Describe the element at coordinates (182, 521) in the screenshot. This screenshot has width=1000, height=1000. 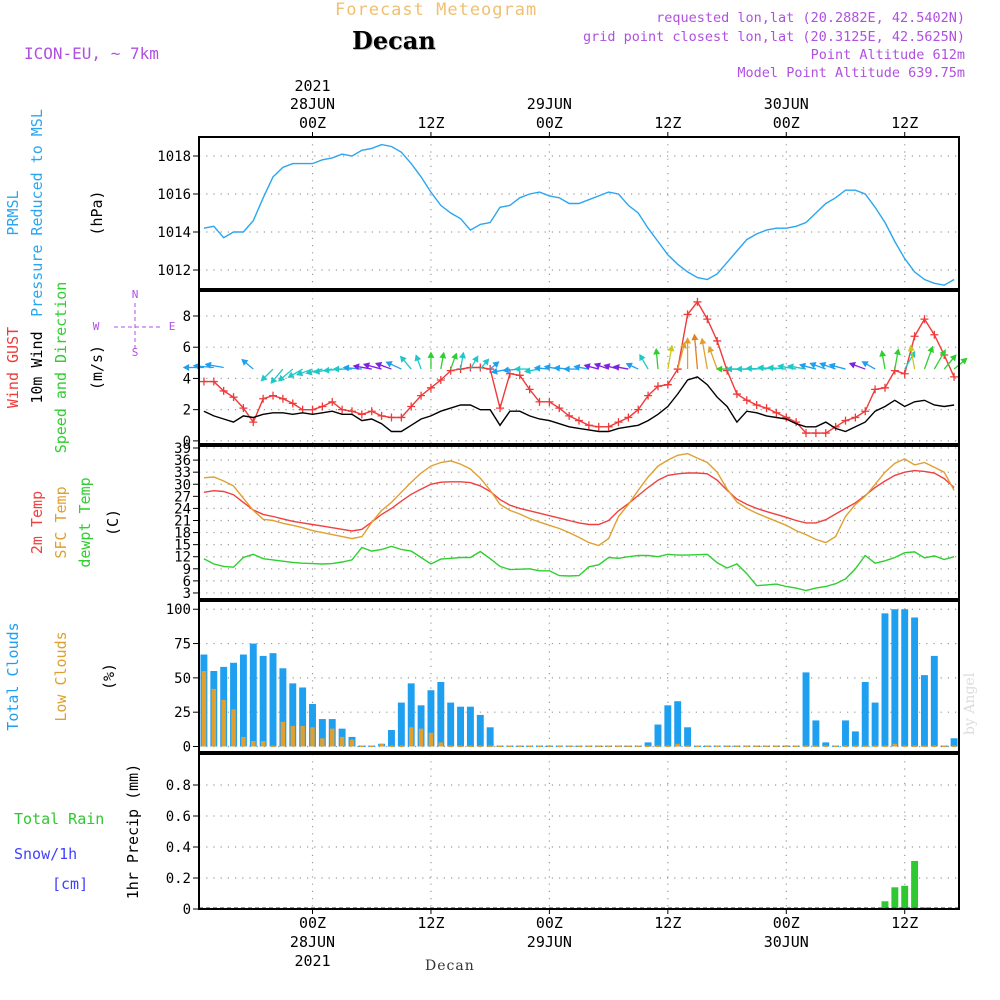
I see `y-tick-label: 21` at that location.